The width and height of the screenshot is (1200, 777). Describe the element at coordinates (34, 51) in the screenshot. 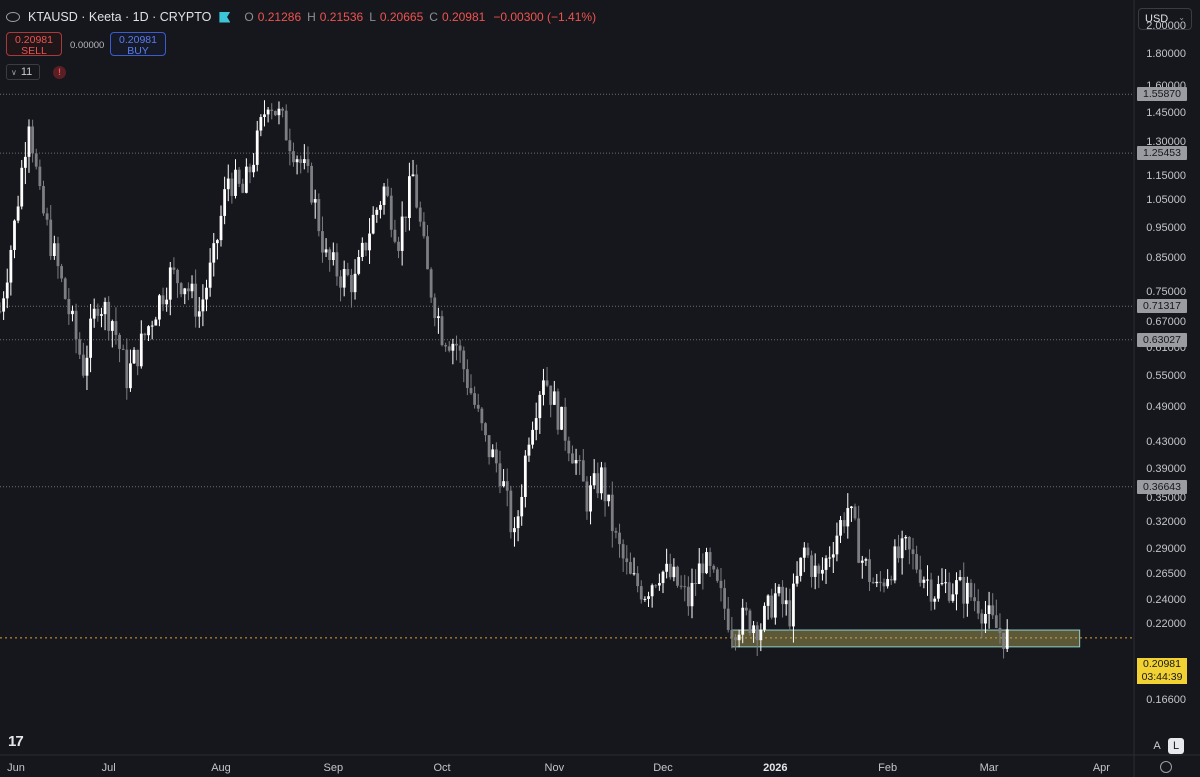

I see `sell-label: SELL` at that location.